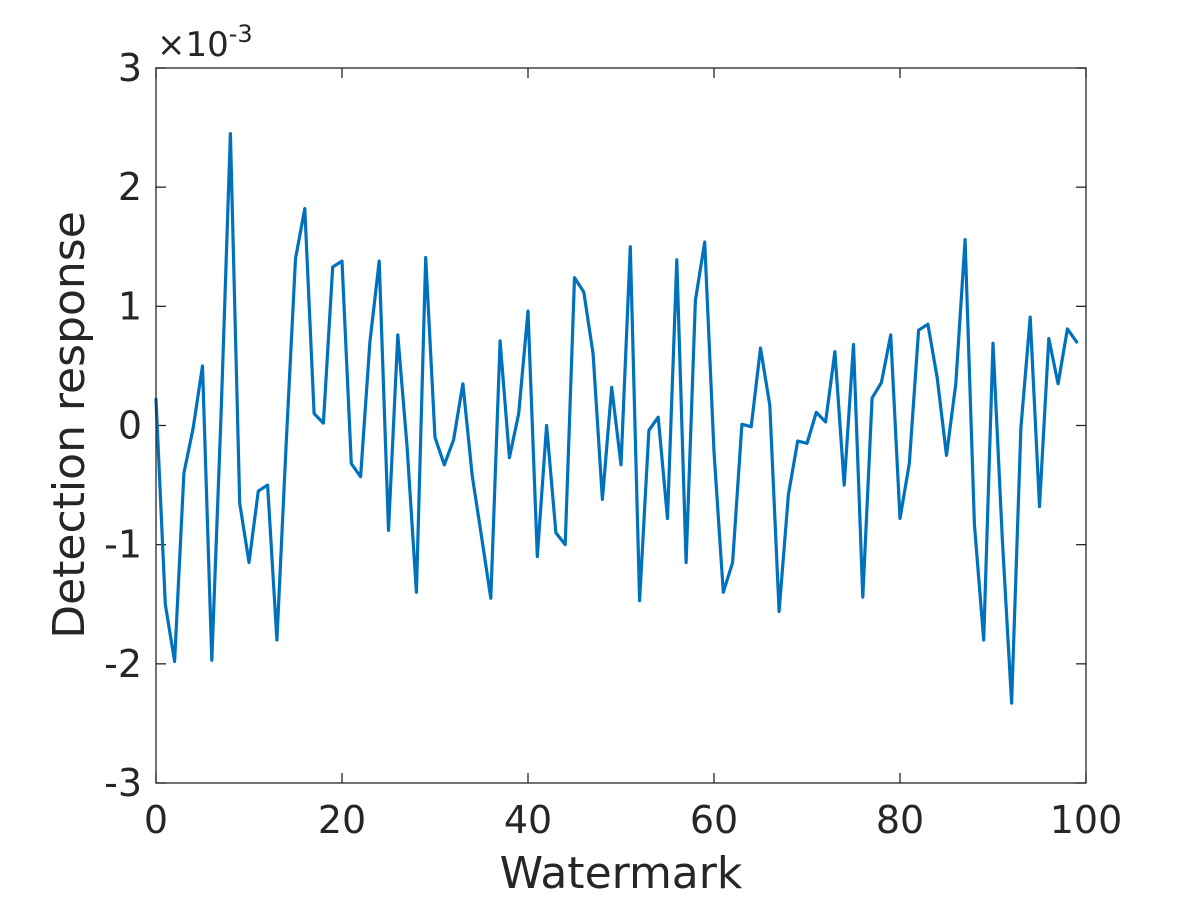 The image size is (1200, 900). I want to click on y-tick-label: 2, so click(130, 187).